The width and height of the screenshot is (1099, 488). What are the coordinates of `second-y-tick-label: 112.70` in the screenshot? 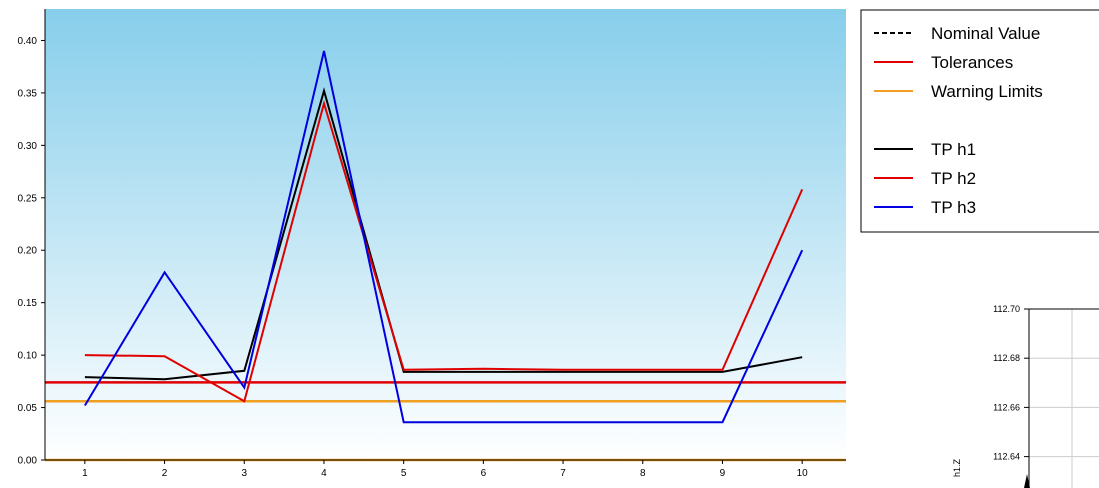 It's located at (1006, 309).